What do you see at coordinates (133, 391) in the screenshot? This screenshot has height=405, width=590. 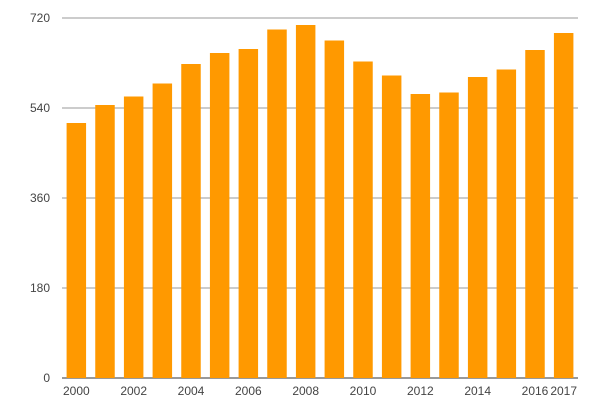 I see `x-tick-label-2002: 2002` at bounding box center [133, 391].